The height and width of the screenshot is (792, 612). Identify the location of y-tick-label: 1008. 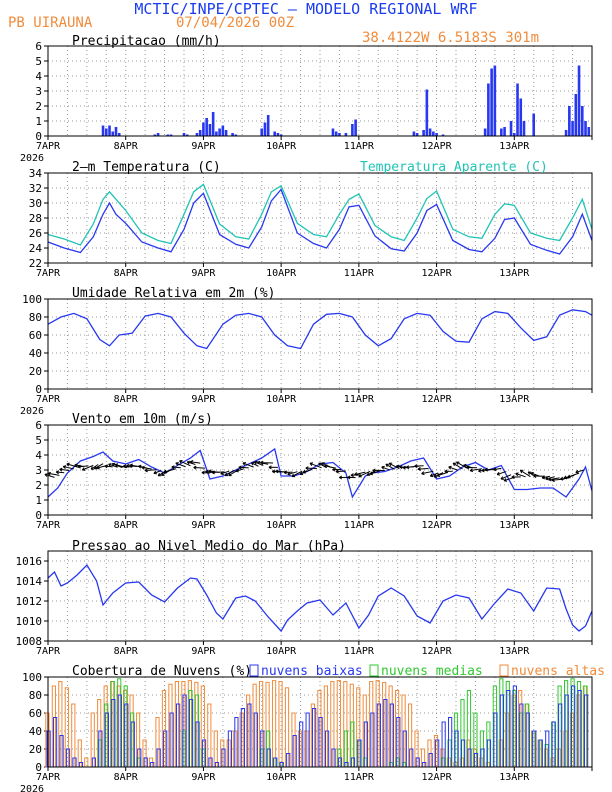
(29, 641).